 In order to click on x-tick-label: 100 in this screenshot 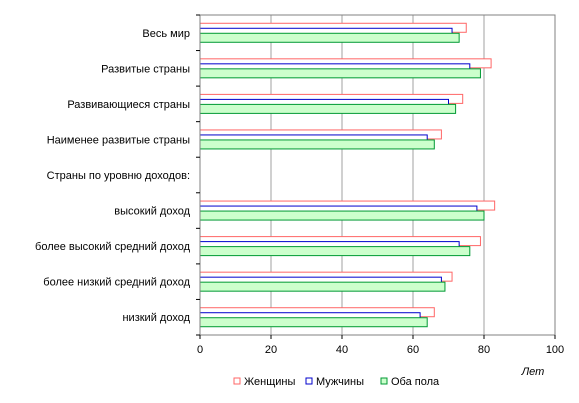, I will do `click(555, 350)`.